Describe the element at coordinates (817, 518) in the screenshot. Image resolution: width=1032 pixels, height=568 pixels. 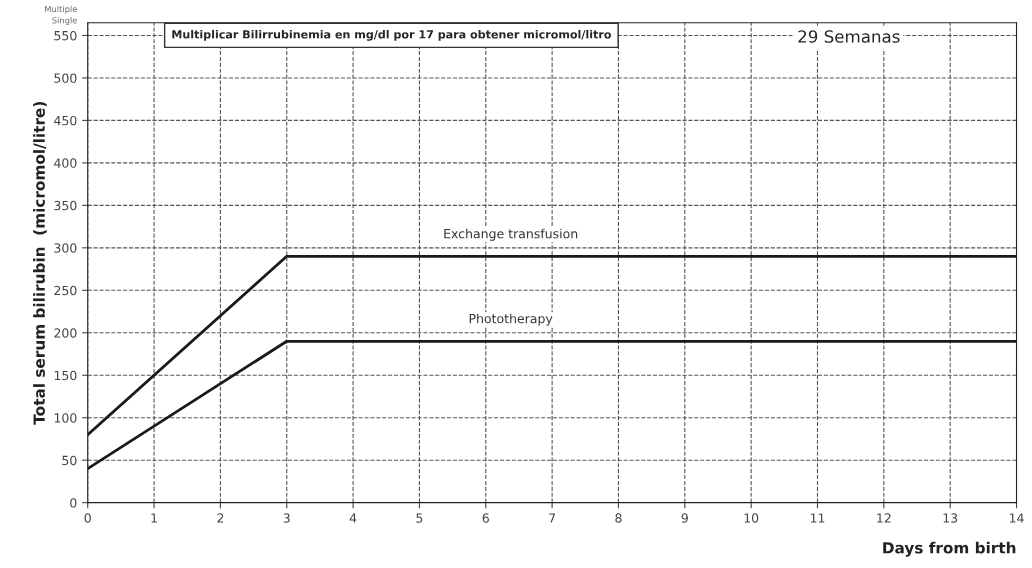
I see `x-tick-label: 11` at that location.